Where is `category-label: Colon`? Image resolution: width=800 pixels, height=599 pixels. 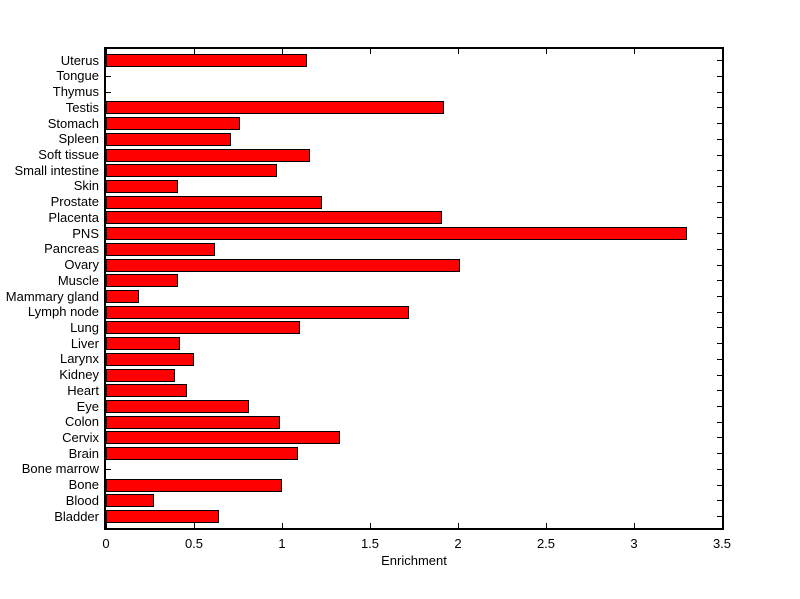
category-label: Colon is located at coordinates (82, 422).